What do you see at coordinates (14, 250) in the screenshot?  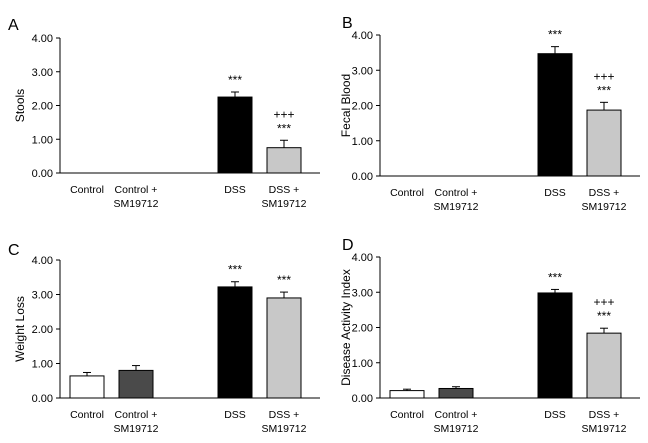 I see `panel-letter: C` at bounding box center [14, 250].